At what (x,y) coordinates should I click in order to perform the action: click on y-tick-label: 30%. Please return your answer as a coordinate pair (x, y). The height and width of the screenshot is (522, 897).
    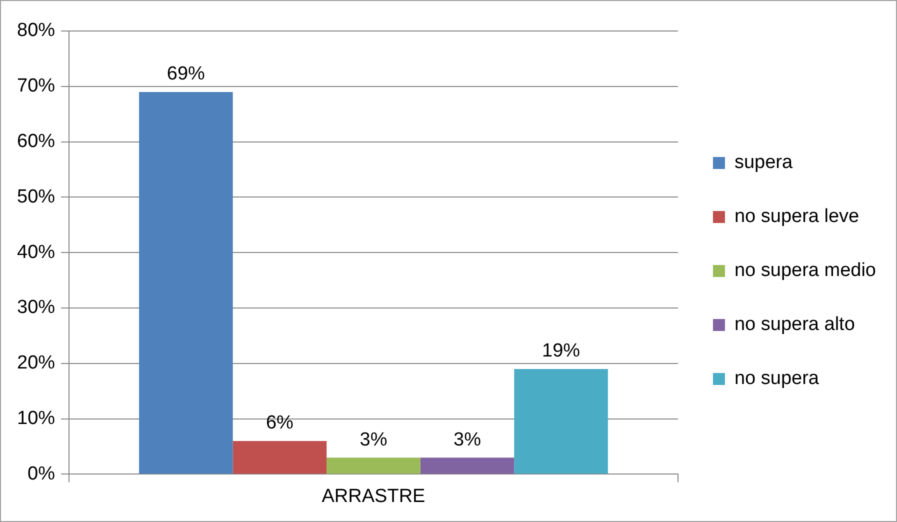
    Looking at the image, I should click on (36, 307).